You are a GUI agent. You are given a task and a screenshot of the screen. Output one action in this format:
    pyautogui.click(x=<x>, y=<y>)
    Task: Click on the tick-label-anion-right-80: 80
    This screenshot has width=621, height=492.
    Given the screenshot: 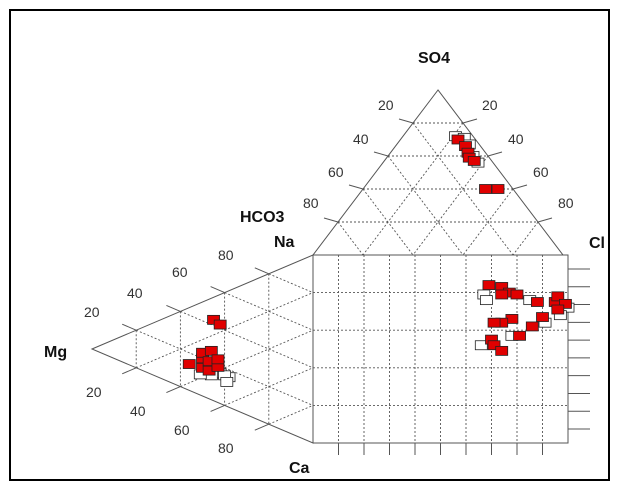 What is the action you would take?
    pyautogui.click(x=566, y=203)
    